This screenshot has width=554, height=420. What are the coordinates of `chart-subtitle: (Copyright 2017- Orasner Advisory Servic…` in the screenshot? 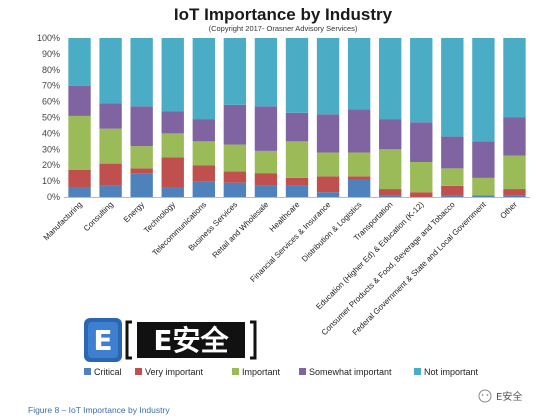 It's located at (283, 28).